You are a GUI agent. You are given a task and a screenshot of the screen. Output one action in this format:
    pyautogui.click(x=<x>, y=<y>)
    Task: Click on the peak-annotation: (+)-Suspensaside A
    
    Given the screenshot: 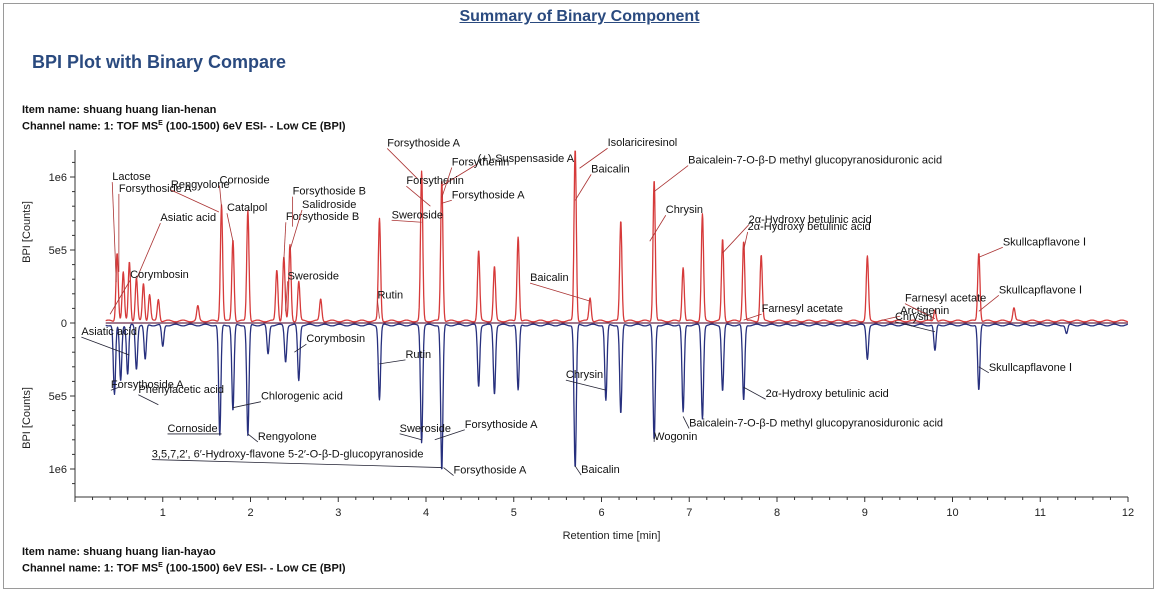 What is the action you would take?
    pyautogui.click(x=526, y=159)
    